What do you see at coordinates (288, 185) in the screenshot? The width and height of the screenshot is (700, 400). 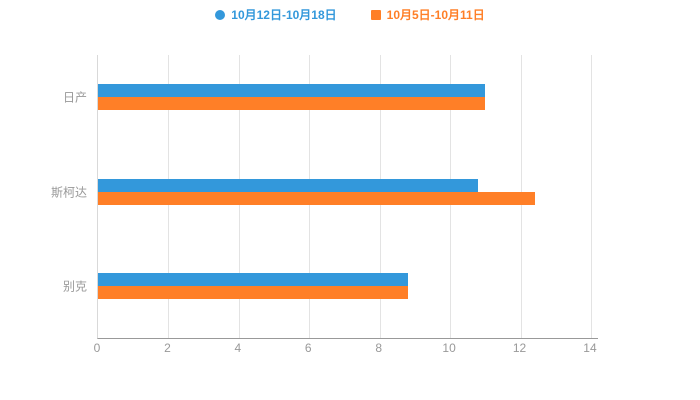 I see `bar-series1-斯柯达` at bounding box center [288, 185].